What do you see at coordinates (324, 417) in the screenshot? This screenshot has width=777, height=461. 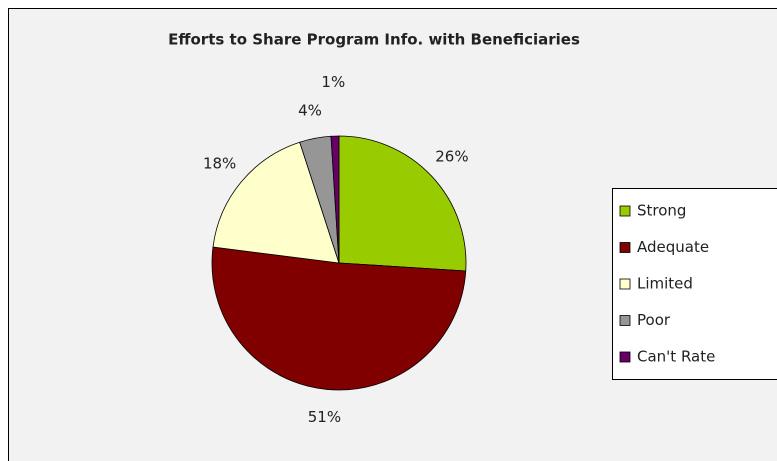 I see `data-label: 51%` at bounding box center [324, 417].